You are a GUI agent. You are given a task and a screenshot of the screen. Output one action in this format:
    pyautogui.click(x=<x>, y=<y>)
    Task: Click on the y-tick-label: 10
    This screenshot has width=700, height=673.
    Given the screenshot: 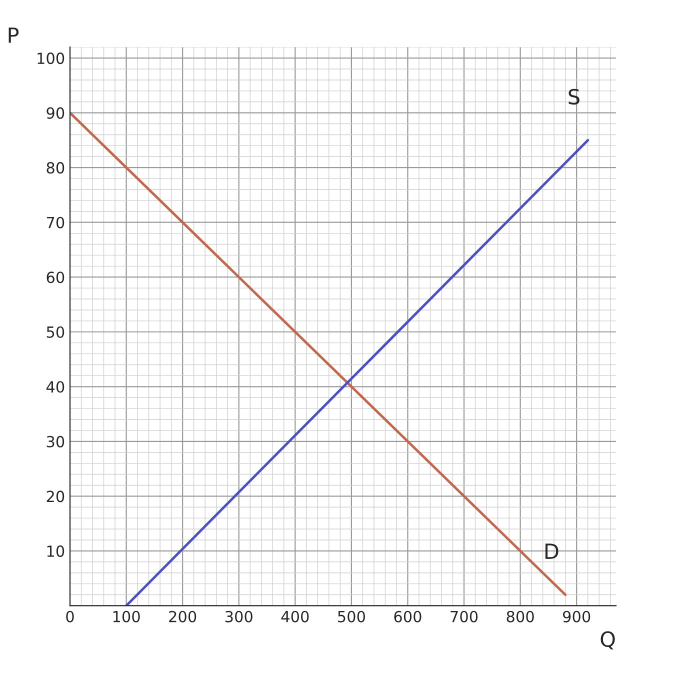 What is the action you would take?
    pyautogui.click(x=55, y=551)
    